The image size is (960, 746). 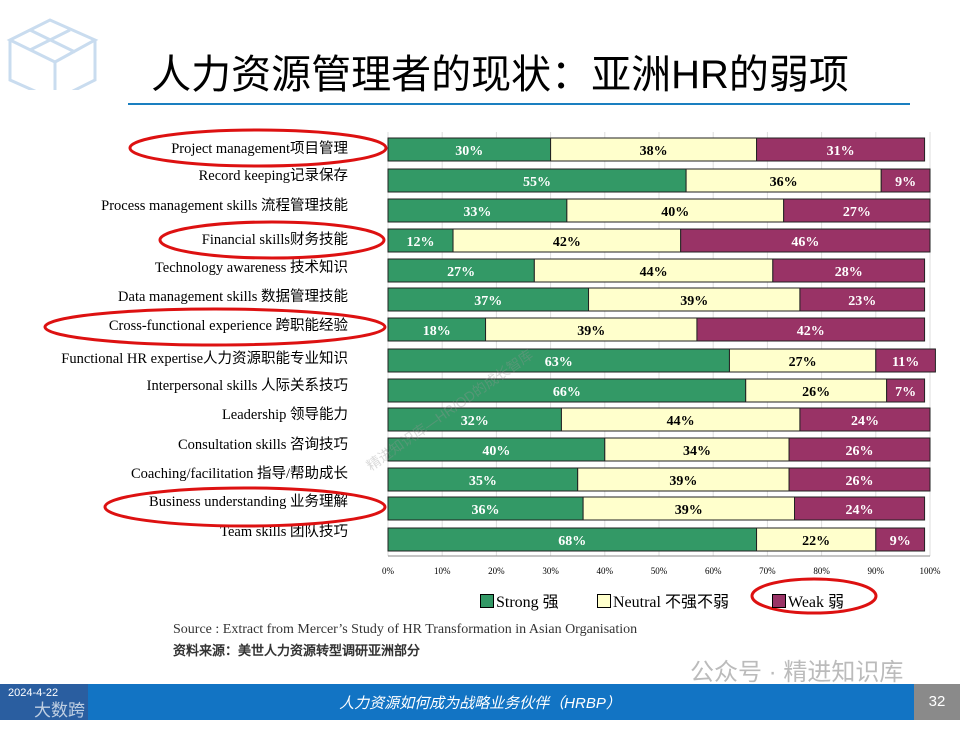 What do you see at coordinates (659, 571) in the screenshot?
I see `x-tick-label: 50%` at bounding box center [659, 571].